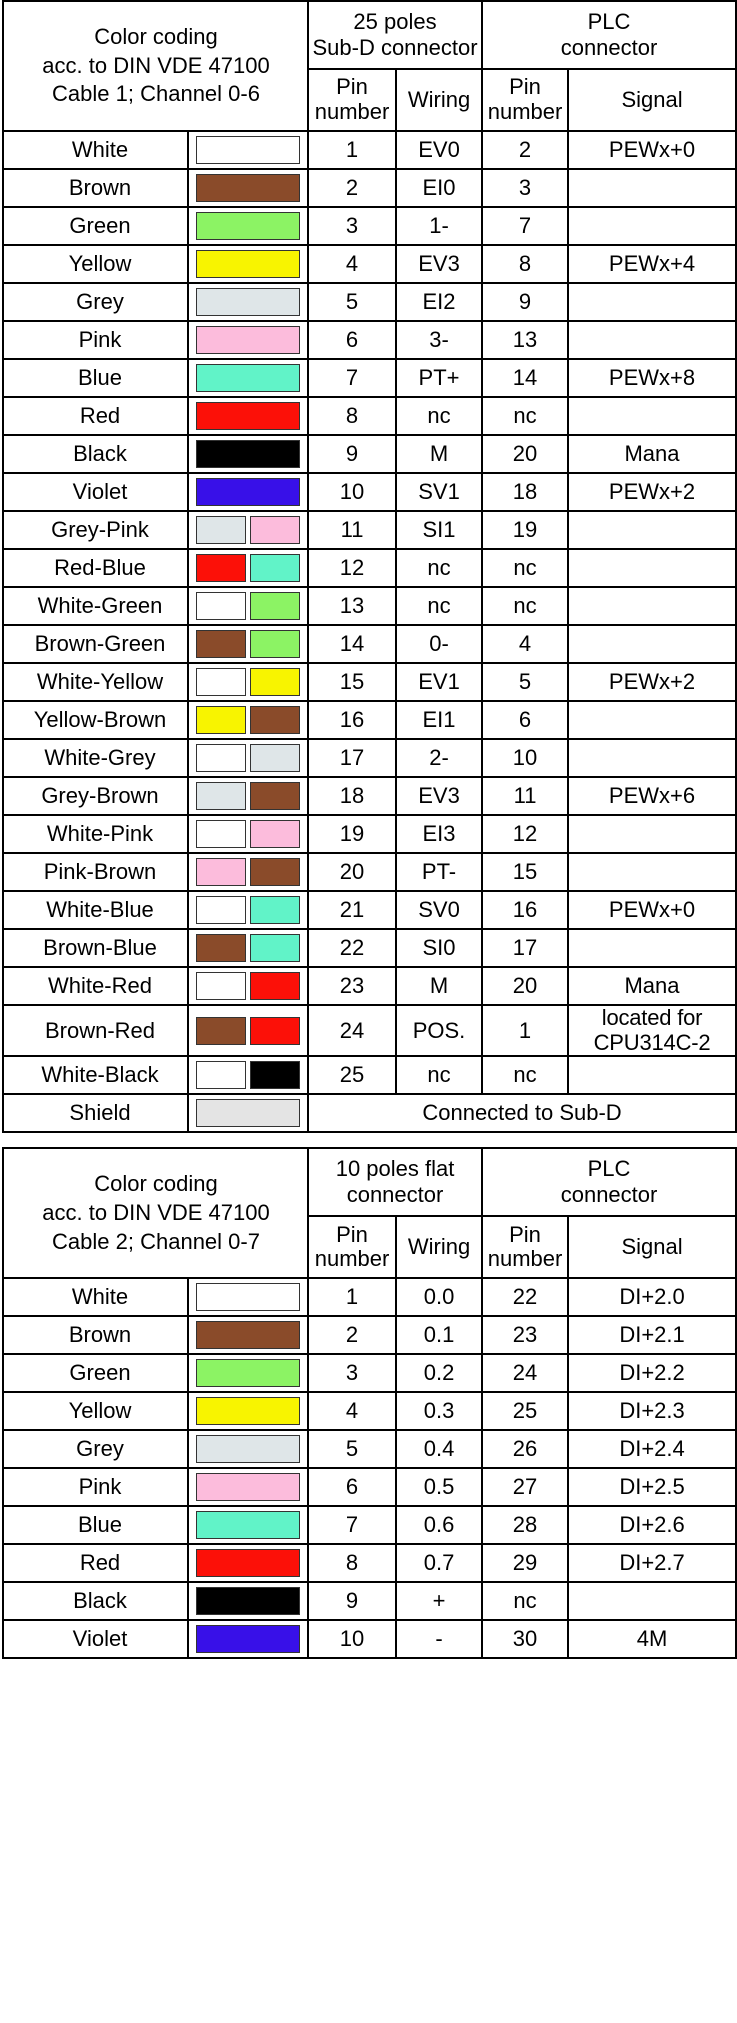 The image size is (737, 2023). Describe the element at coordinates (369, 1487) in the screenshot. I see `table-row: Pink 6 0.5 27 DI+2.5` at that location.